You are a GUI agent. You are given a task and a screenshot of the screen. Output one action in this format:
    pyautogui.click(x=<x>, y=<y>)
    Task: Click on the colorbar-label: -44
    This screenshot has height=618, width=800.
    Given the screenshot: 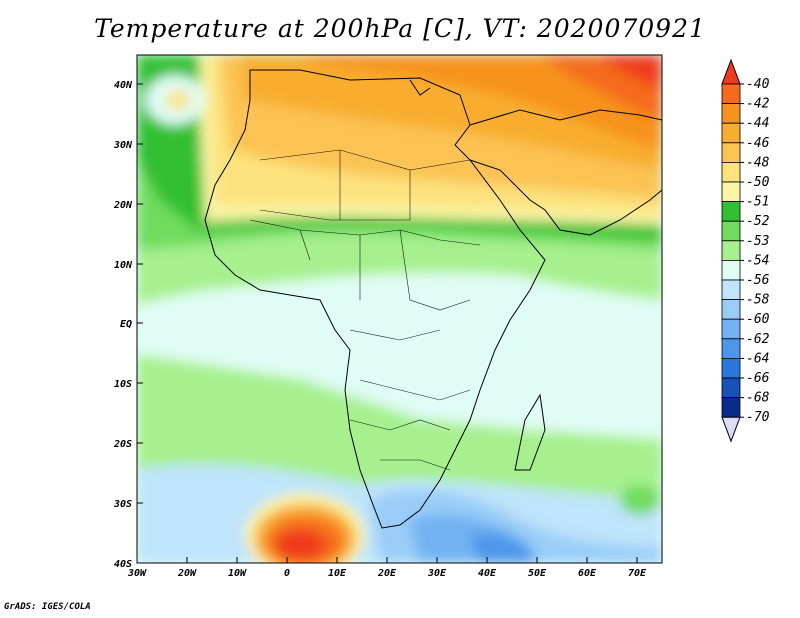 What is the action you would take?
    pyautogui.click(x=757, y=123)
    